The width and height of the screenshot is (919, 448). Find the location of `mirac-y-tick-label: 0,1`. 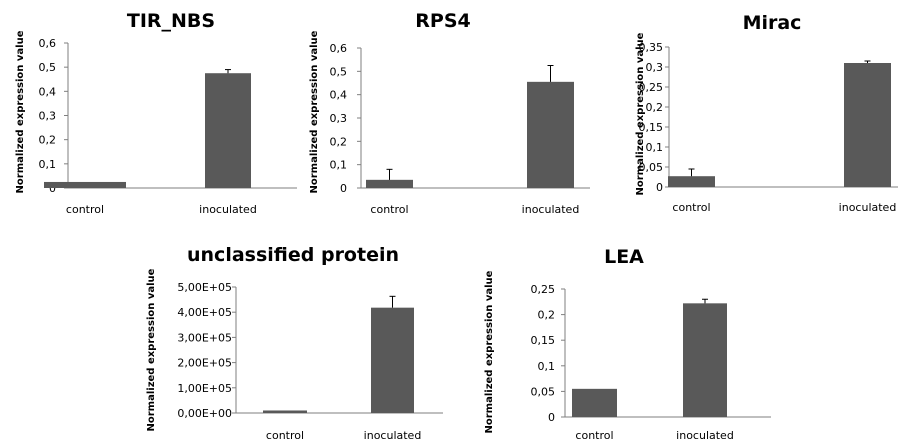

mirac-y-tick-label: 0,1 is located at coordinates (655, 147).